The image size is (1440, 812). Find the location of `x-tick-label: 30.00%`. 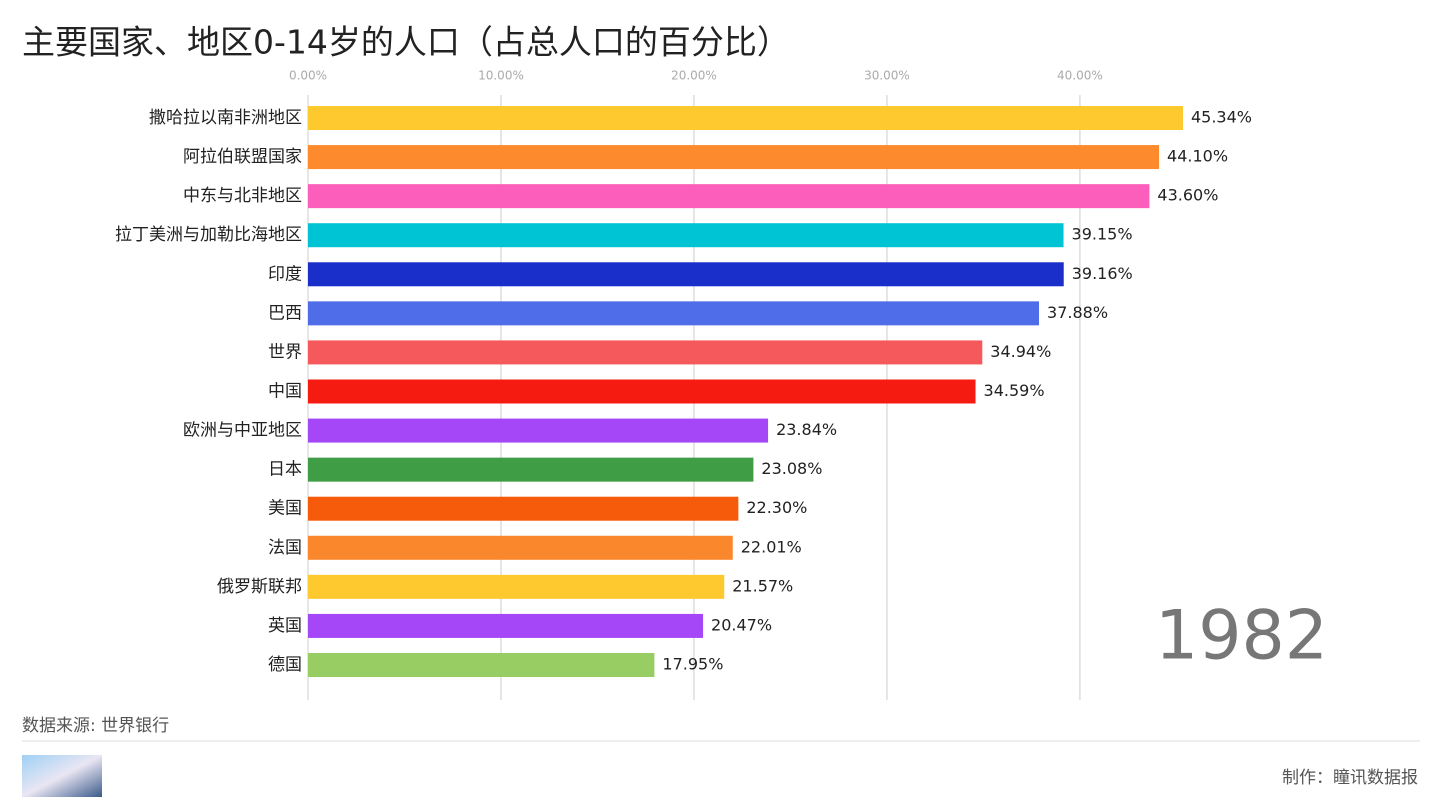

x-tick-label: 30.00% is located at coordinates (887, 76).